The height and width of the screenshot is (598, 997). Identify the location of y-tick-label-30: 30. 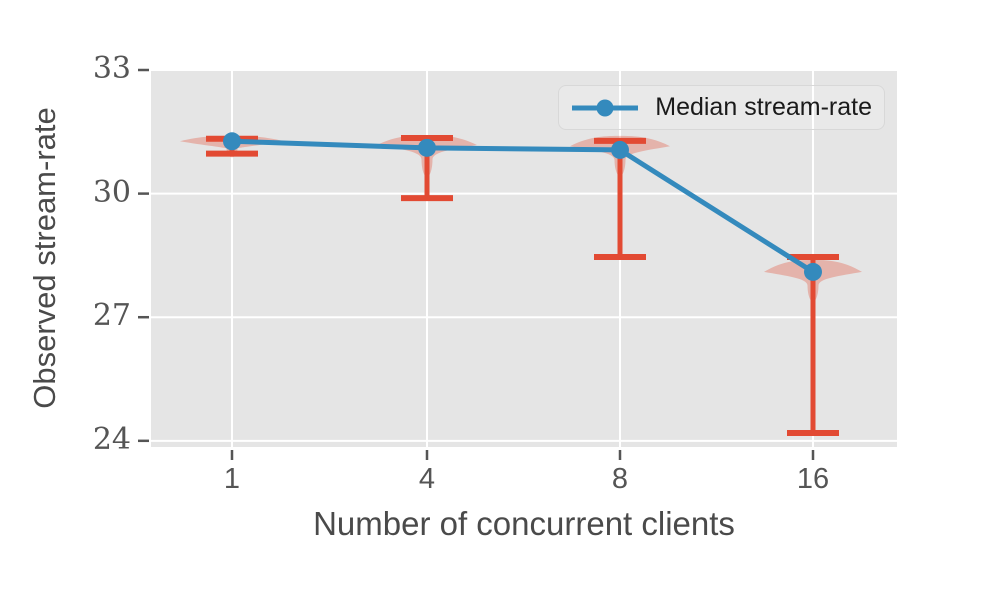
(111, 192).